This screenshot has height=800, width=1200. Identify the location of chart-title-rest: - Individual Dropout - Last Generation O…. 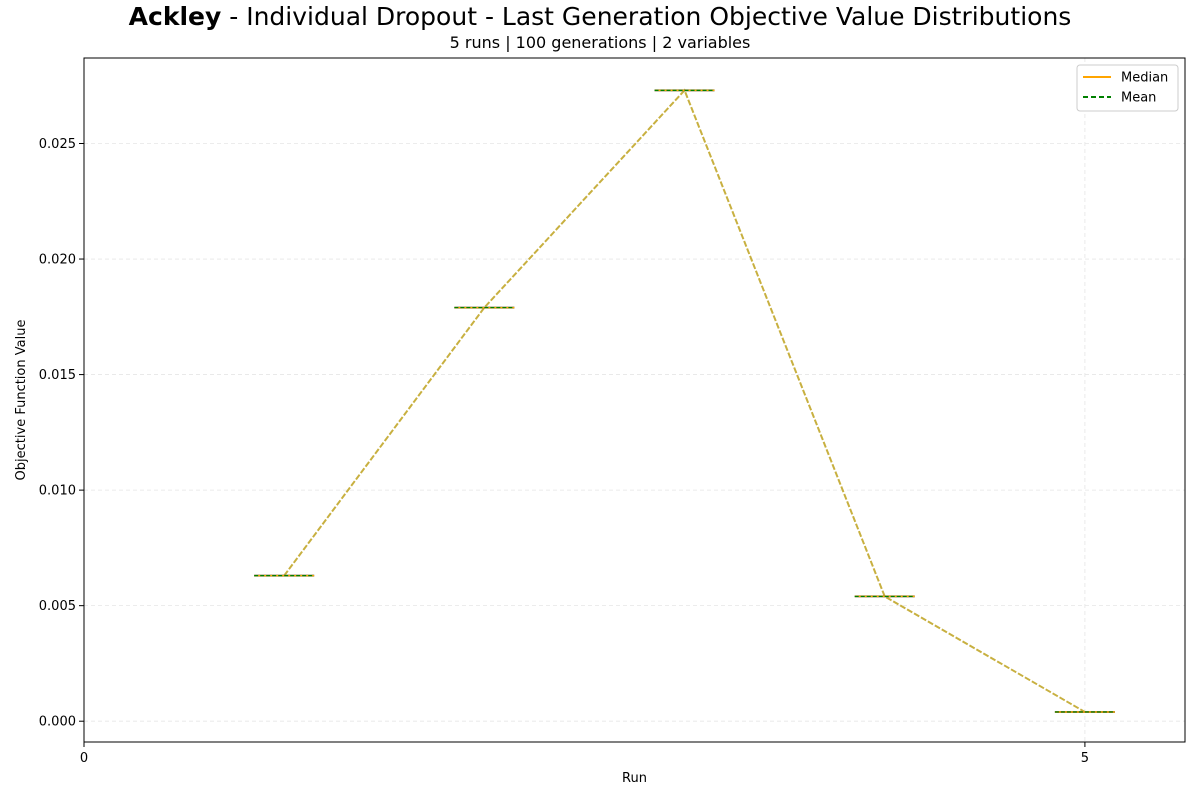
(646, 16).